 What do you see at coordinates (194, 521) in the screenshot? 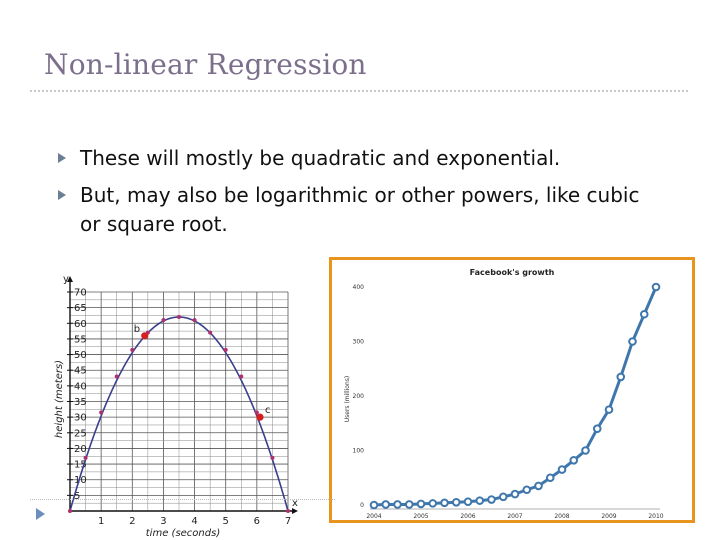
I see `x-tick-label: 4` at bounding box center [194, 521].